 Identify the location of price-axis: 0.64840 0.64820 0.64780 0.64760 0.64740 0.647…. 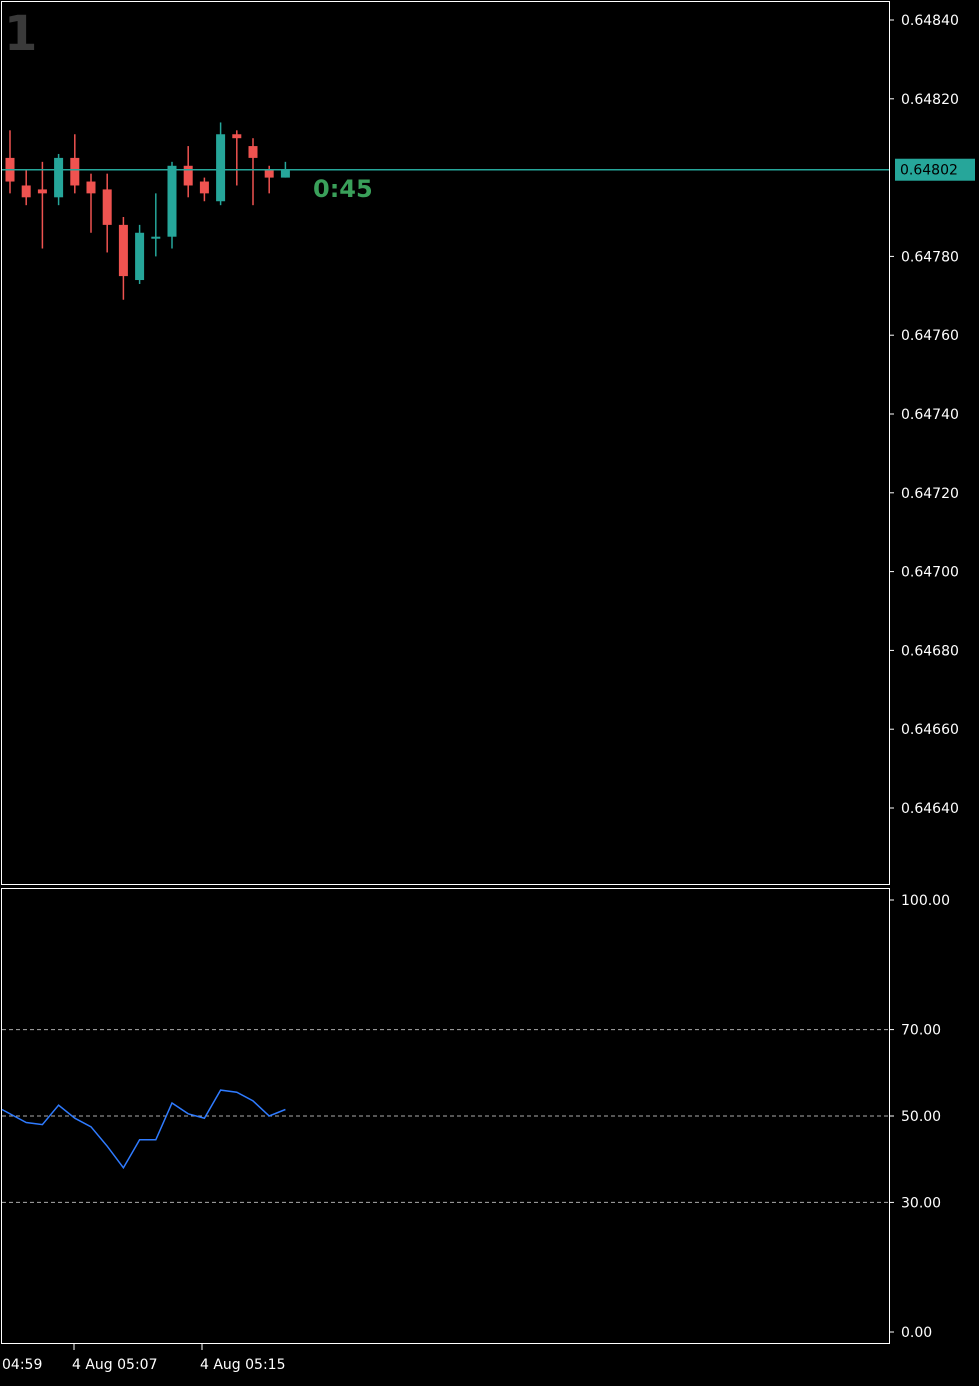
(924, 415).